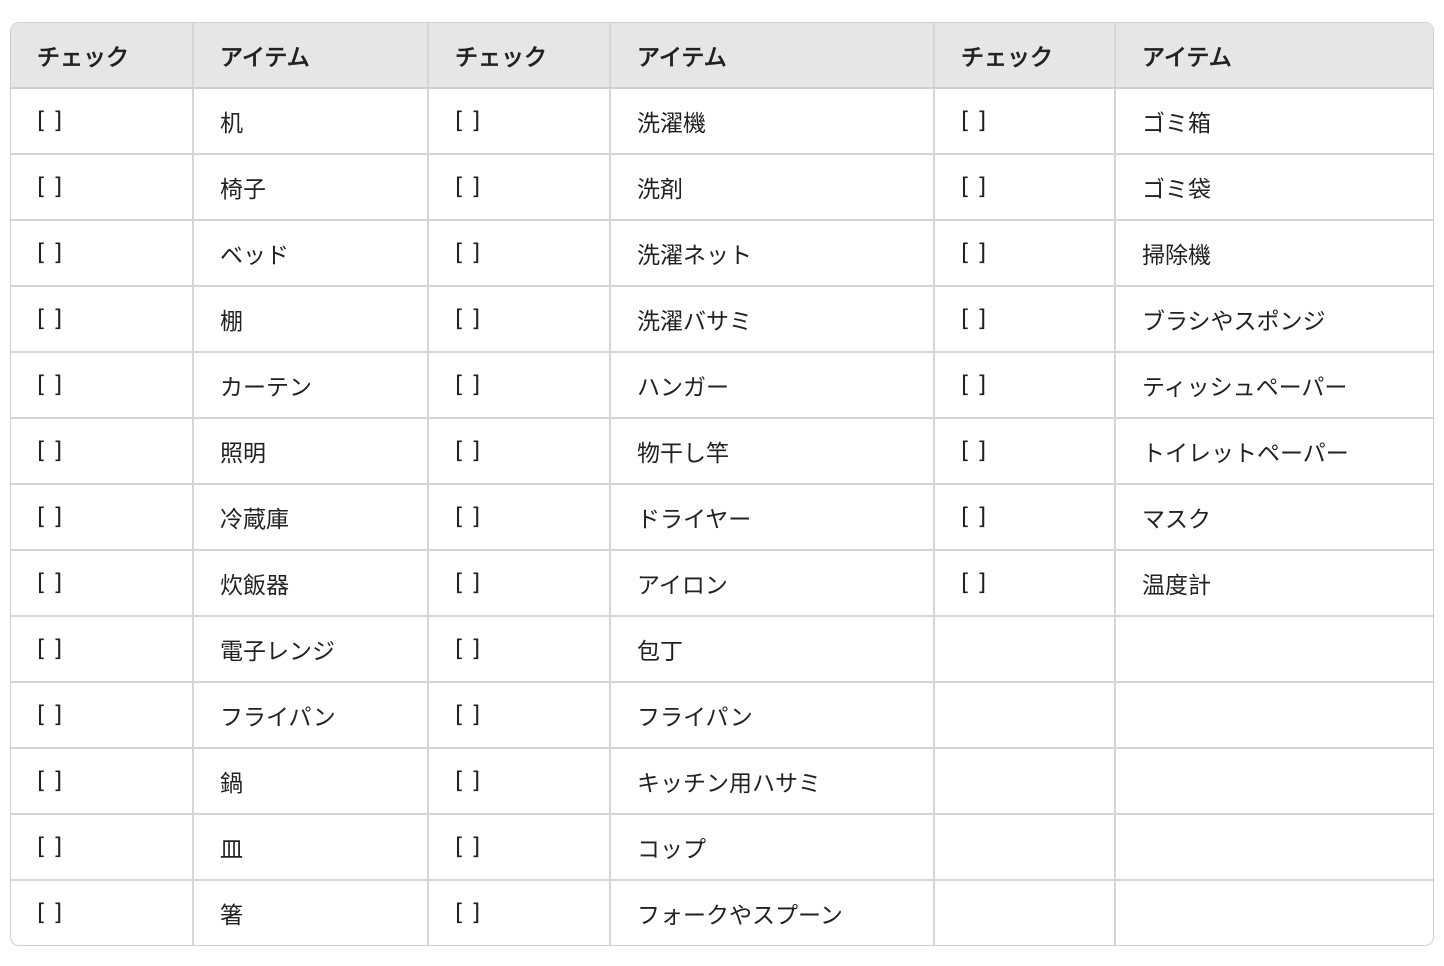 This screenshot has height=966, width=1444. What do you see at coordinates (772, 847) in the screenshot?
I see `item-cell: コップ` at bounding box center [772, 847].